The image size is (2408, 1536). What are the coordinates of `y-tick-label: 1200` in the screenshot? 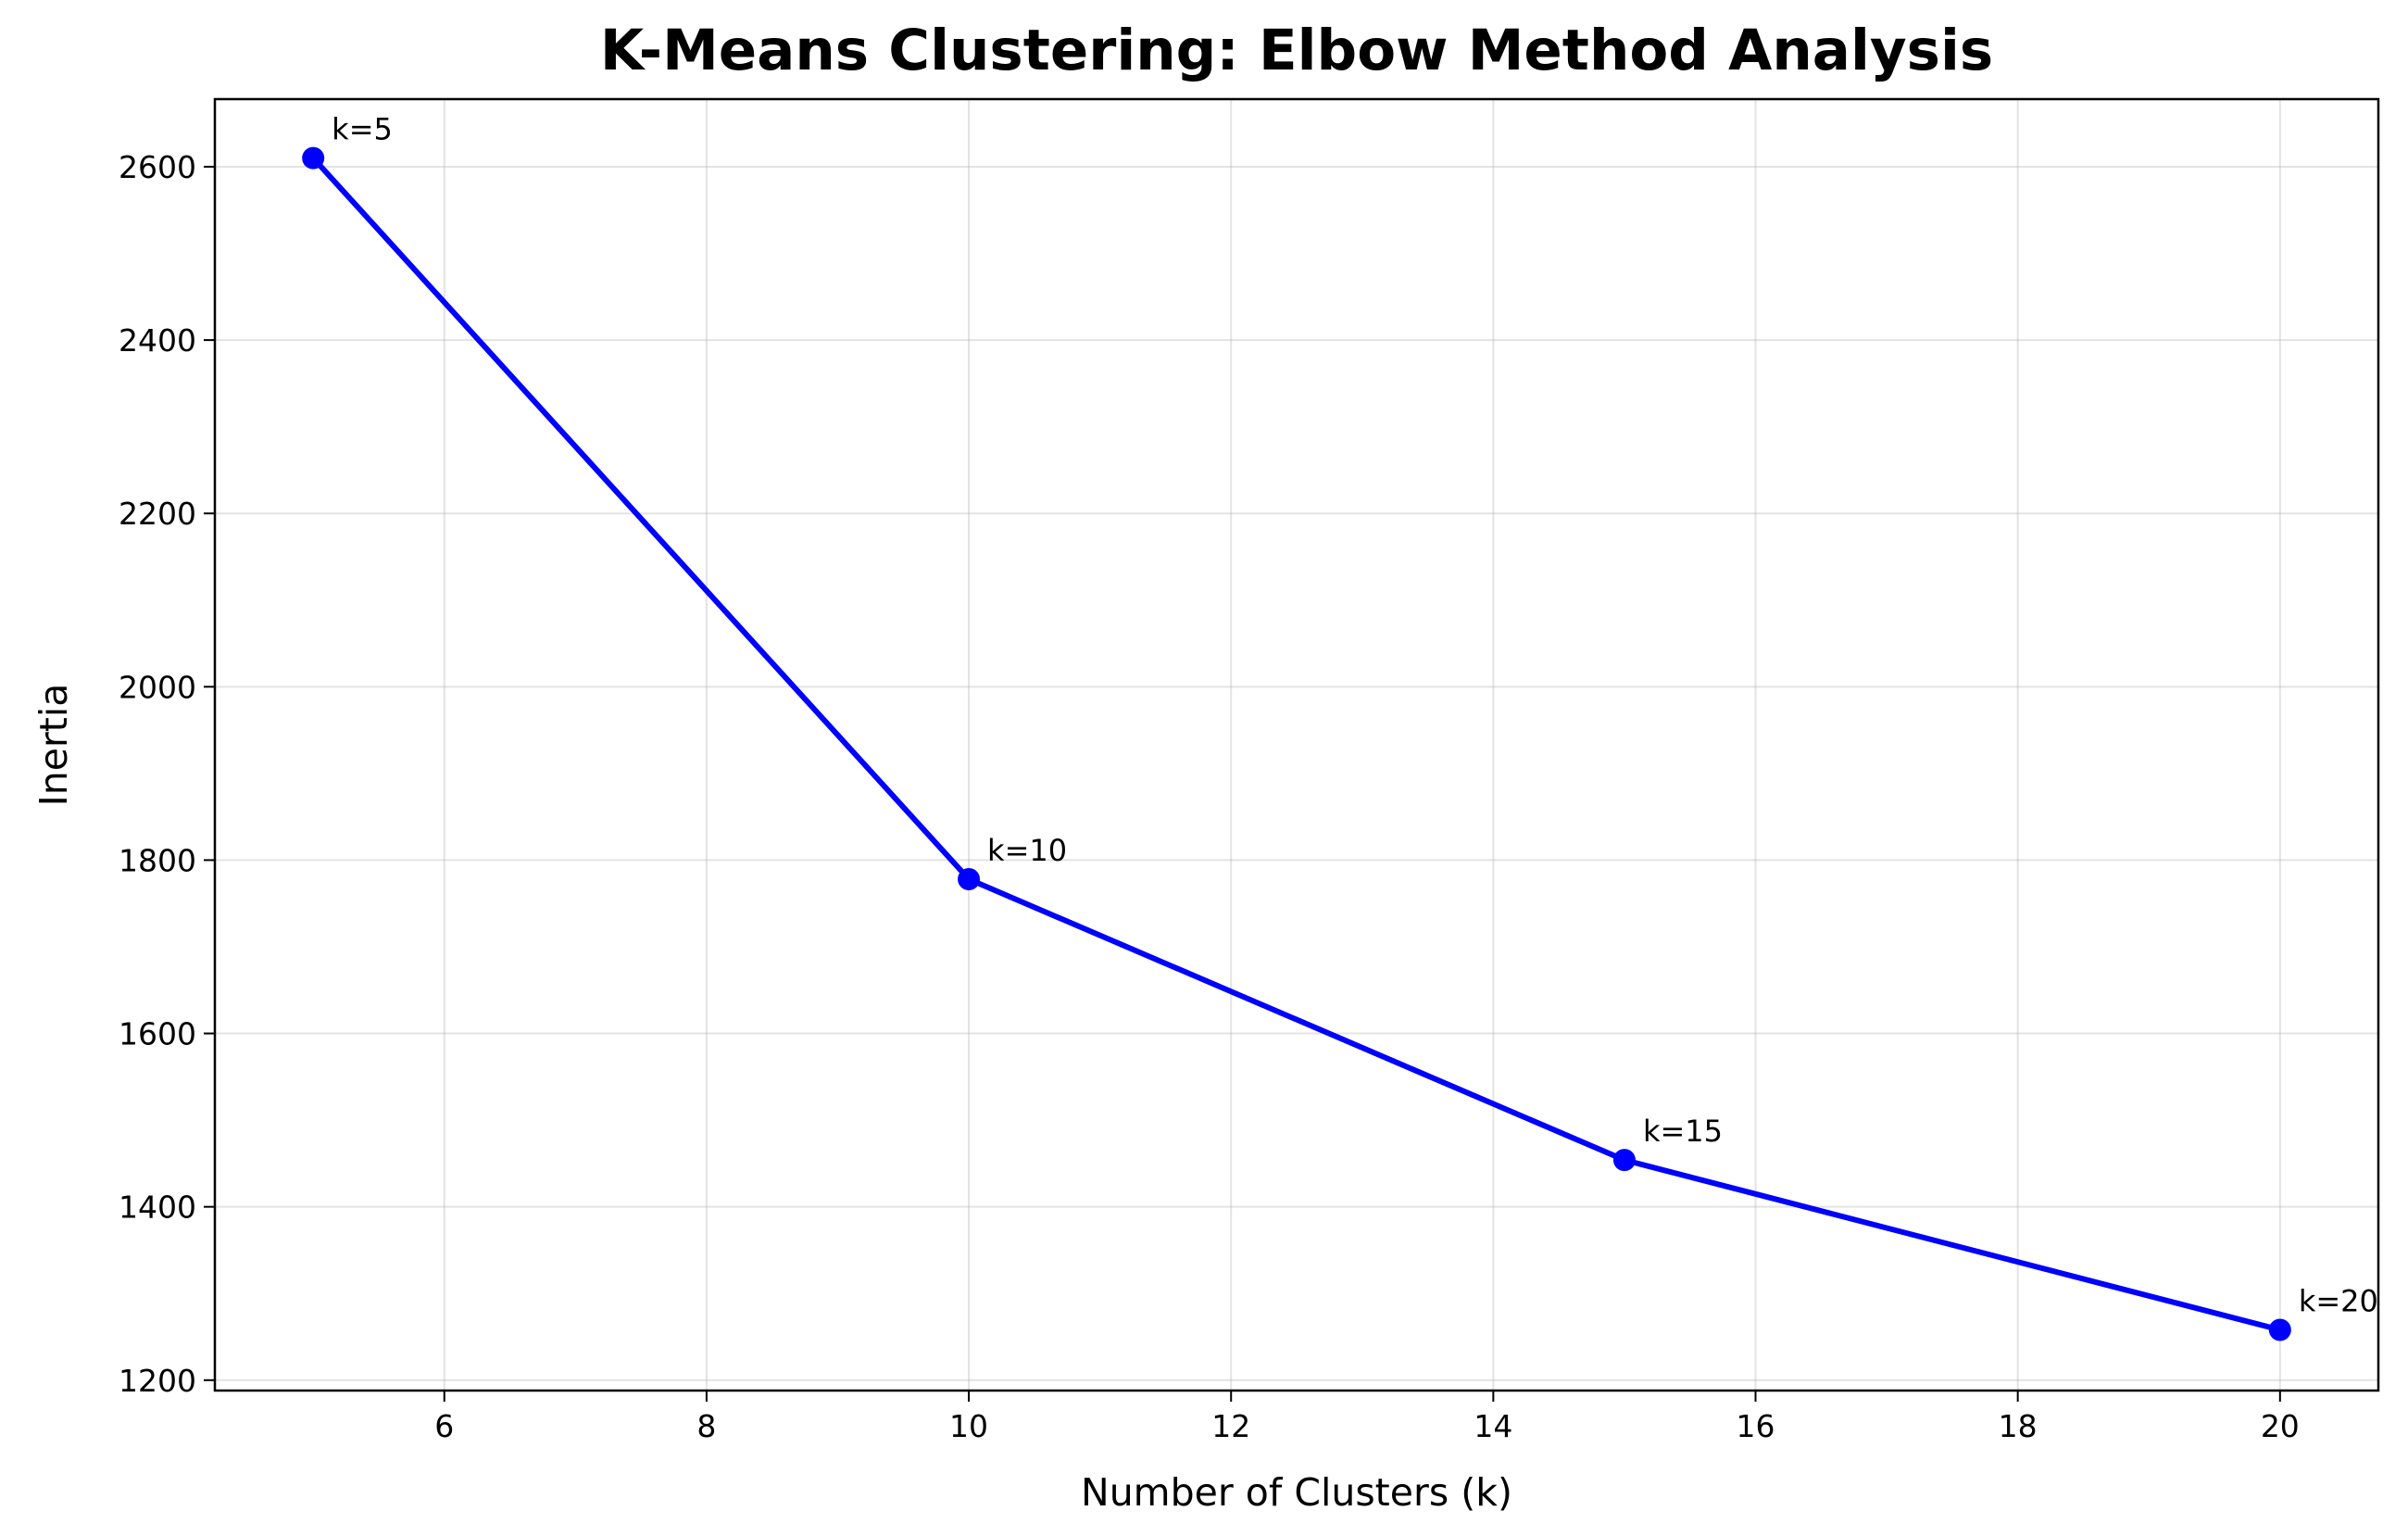 It's located at (157, 1381).